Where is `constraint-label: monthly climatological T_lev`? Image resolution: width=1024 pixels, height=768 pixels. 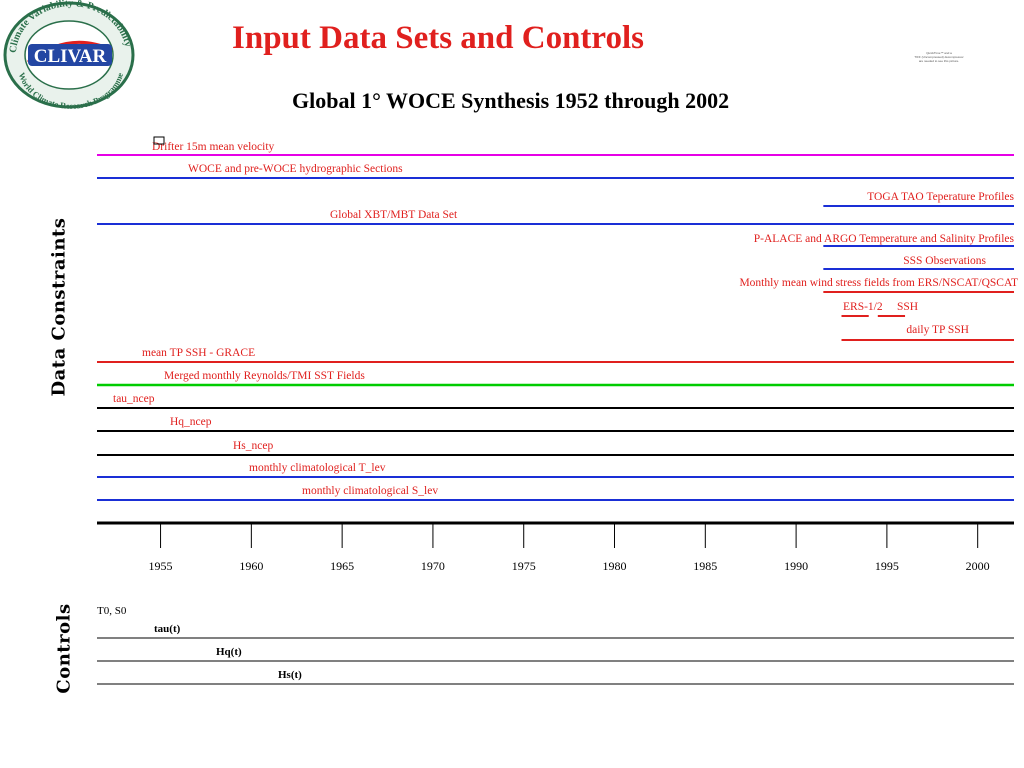 constraint-label: monthly climatological T_lev is located at coordinates (317, 468).